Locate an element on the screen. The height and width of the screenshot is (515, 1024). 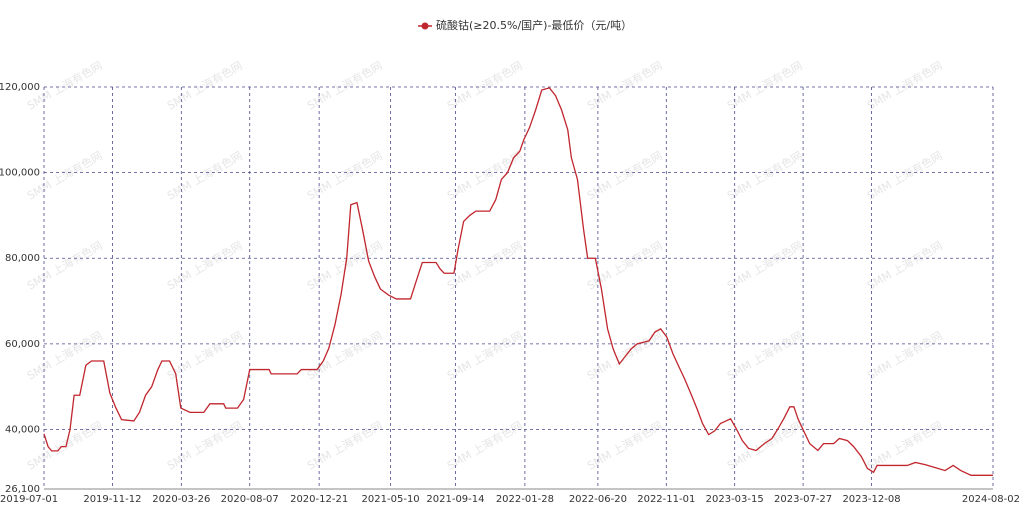
legend-marker is located at coordinates (425, 26).